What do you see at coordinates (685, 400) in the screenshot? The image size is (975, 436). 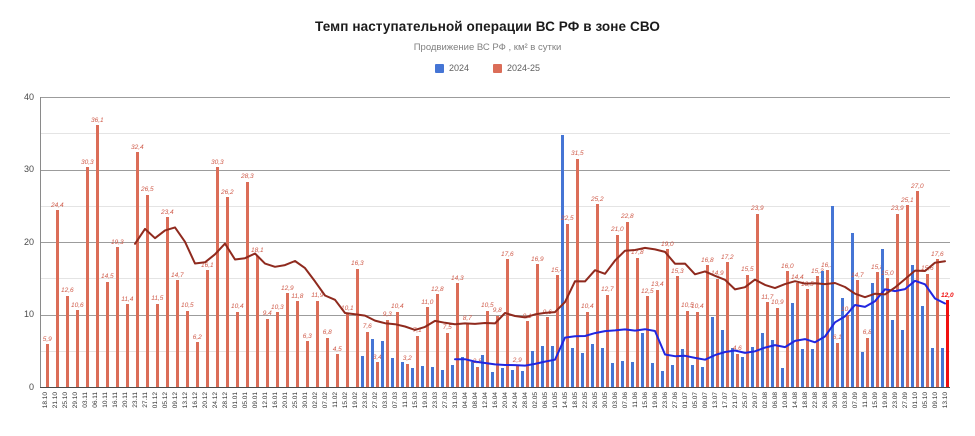 I see `x-tick-label: 01.07` at bounding box center [685, 400].